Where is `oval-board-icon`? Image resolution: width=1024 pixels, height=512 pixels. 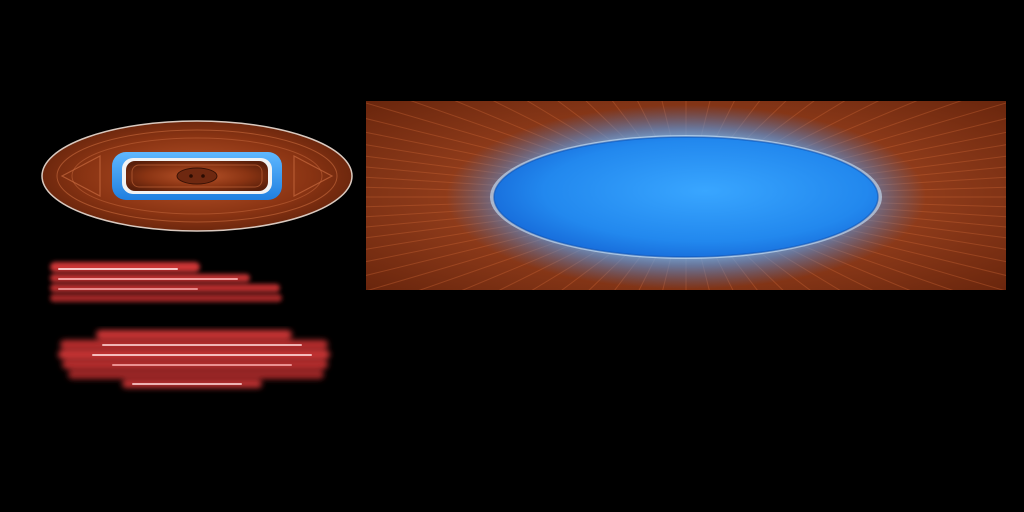
oval-board-icon is located at coordinates (197, 176).